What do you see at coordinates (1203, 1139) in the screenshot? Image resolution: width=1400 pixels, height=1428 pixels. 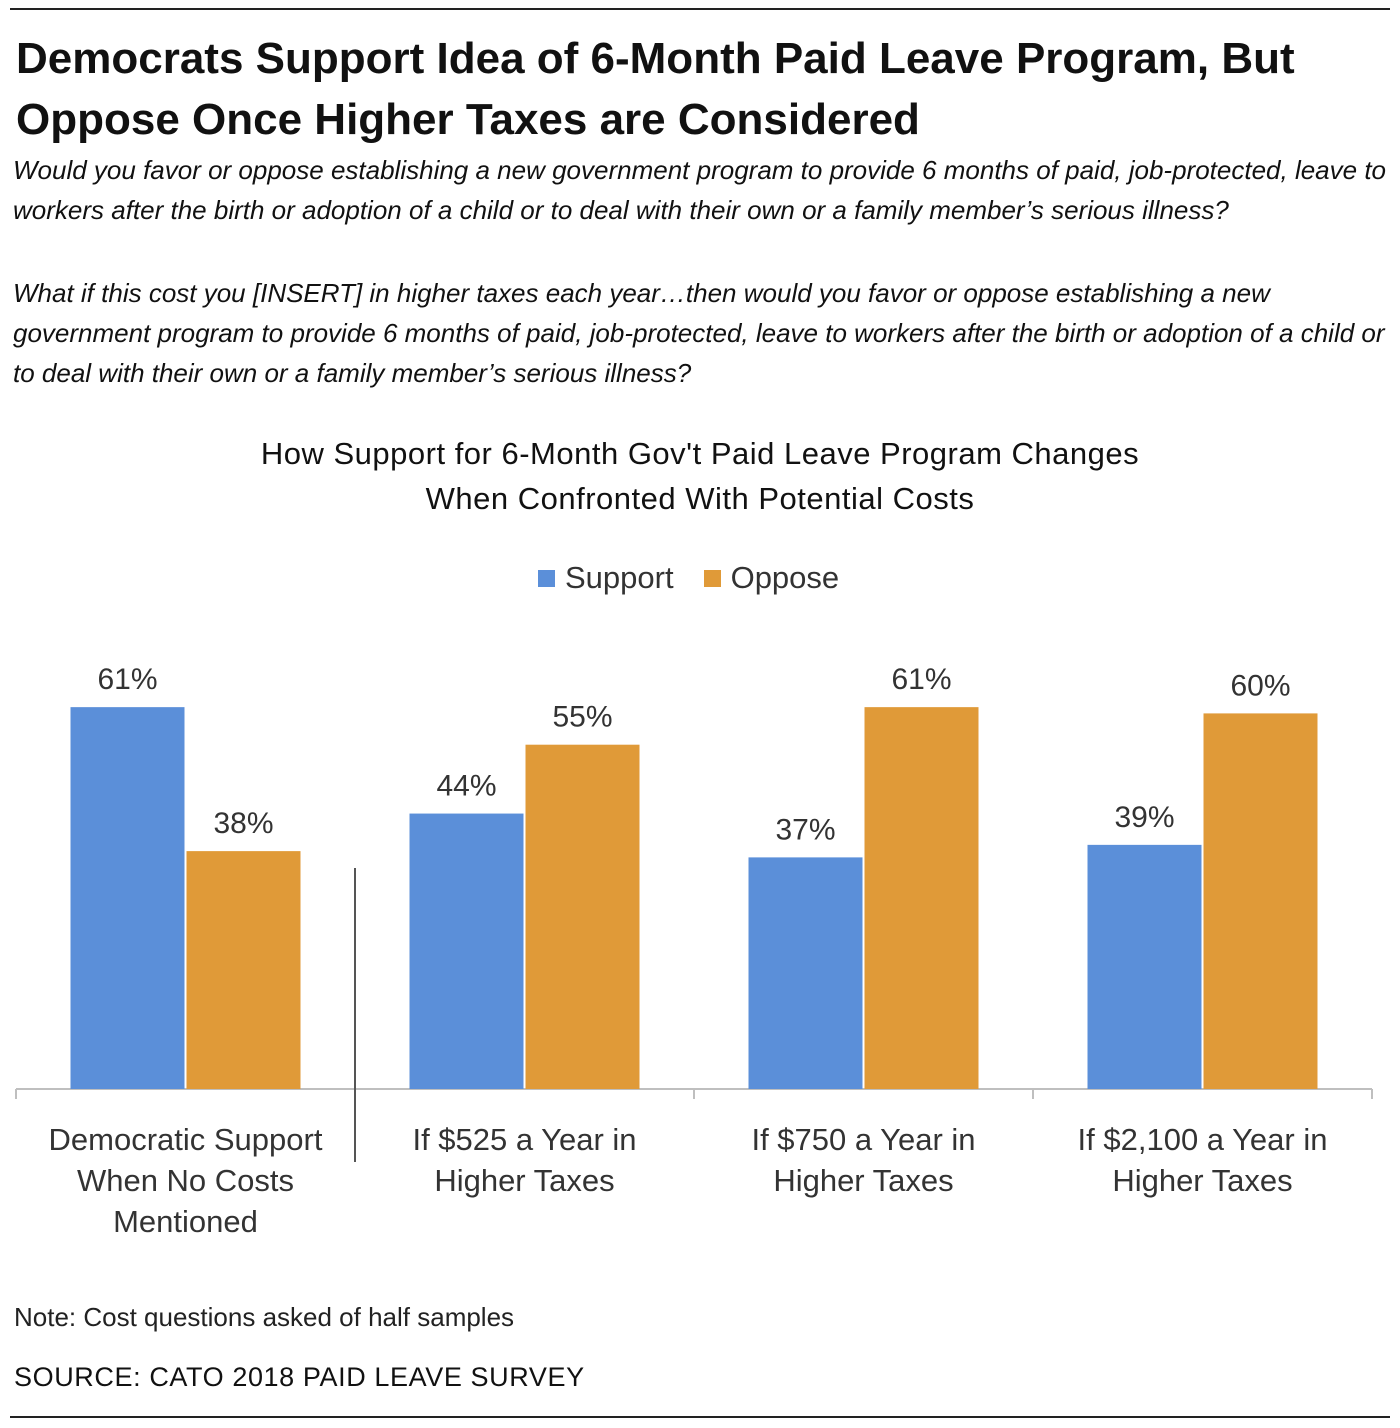 I see `category-label-3-line-0: If $2,100 a Year in` at bounding box center [1203, 1139].